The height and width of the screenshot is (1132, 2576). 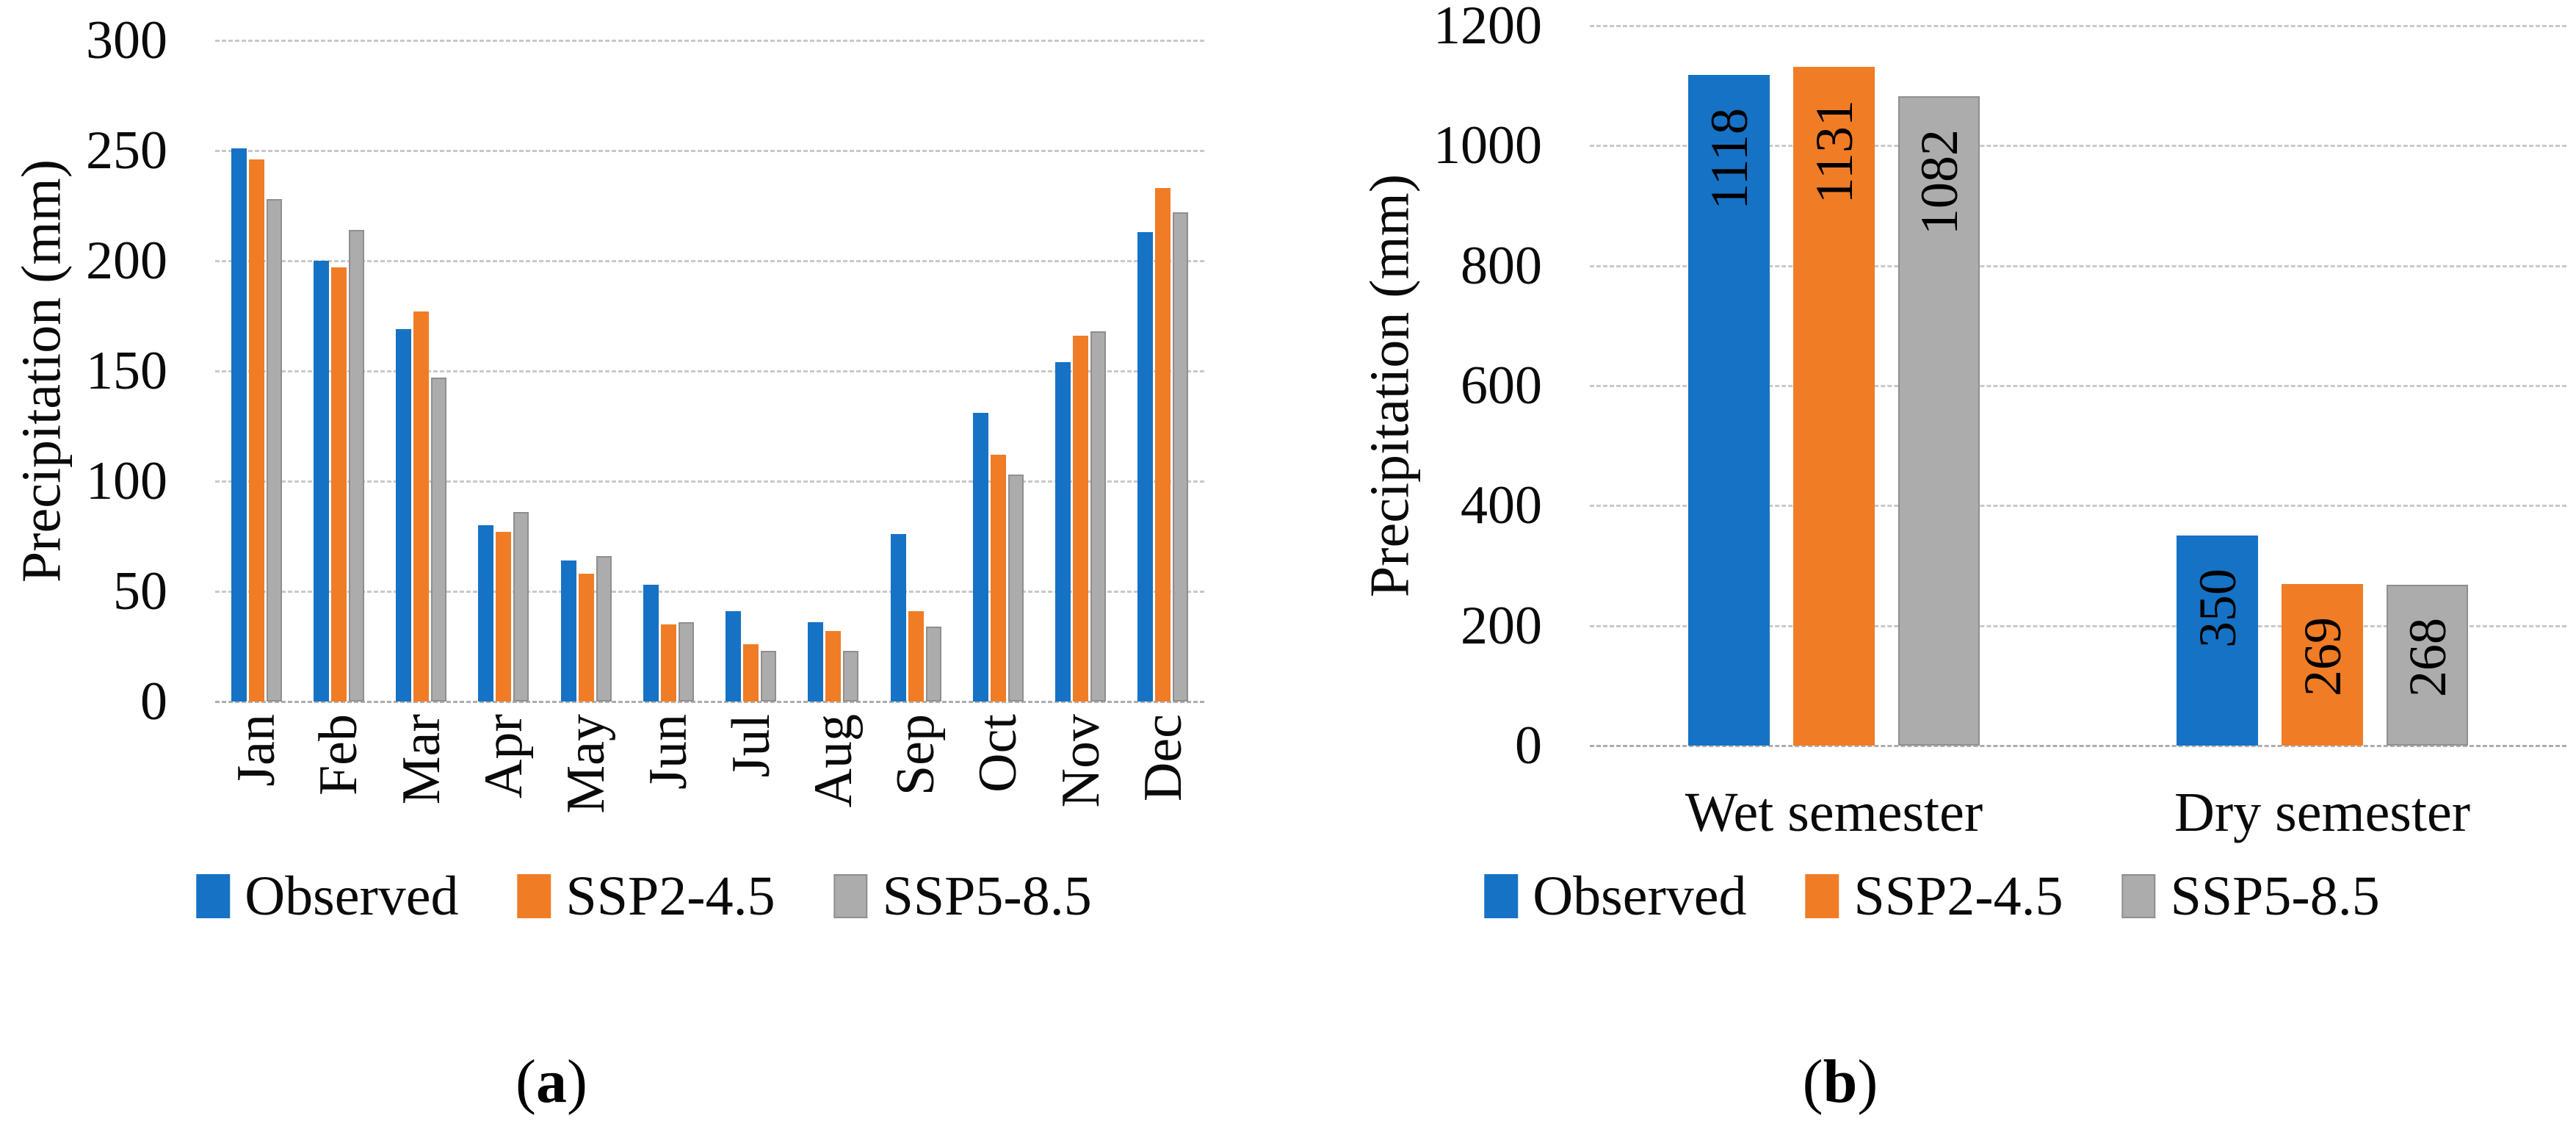 I want to click on bar-ssp5-8-5-nov, so click(x=1098, y=516).